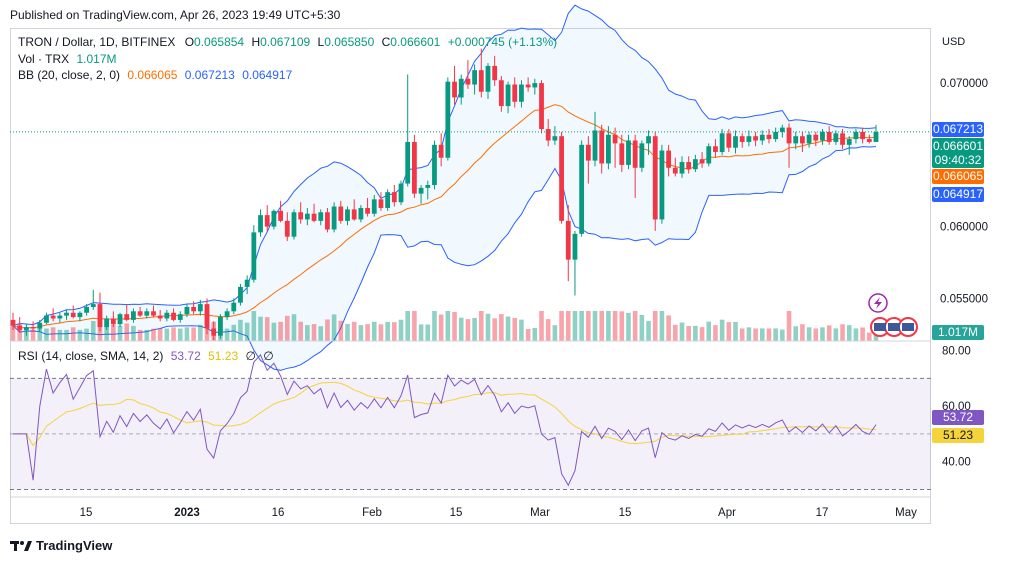 This screenshot has width=1009, height=562. I want to click on bb-label: BB (20, close, 2, 0), so click(69, 75).